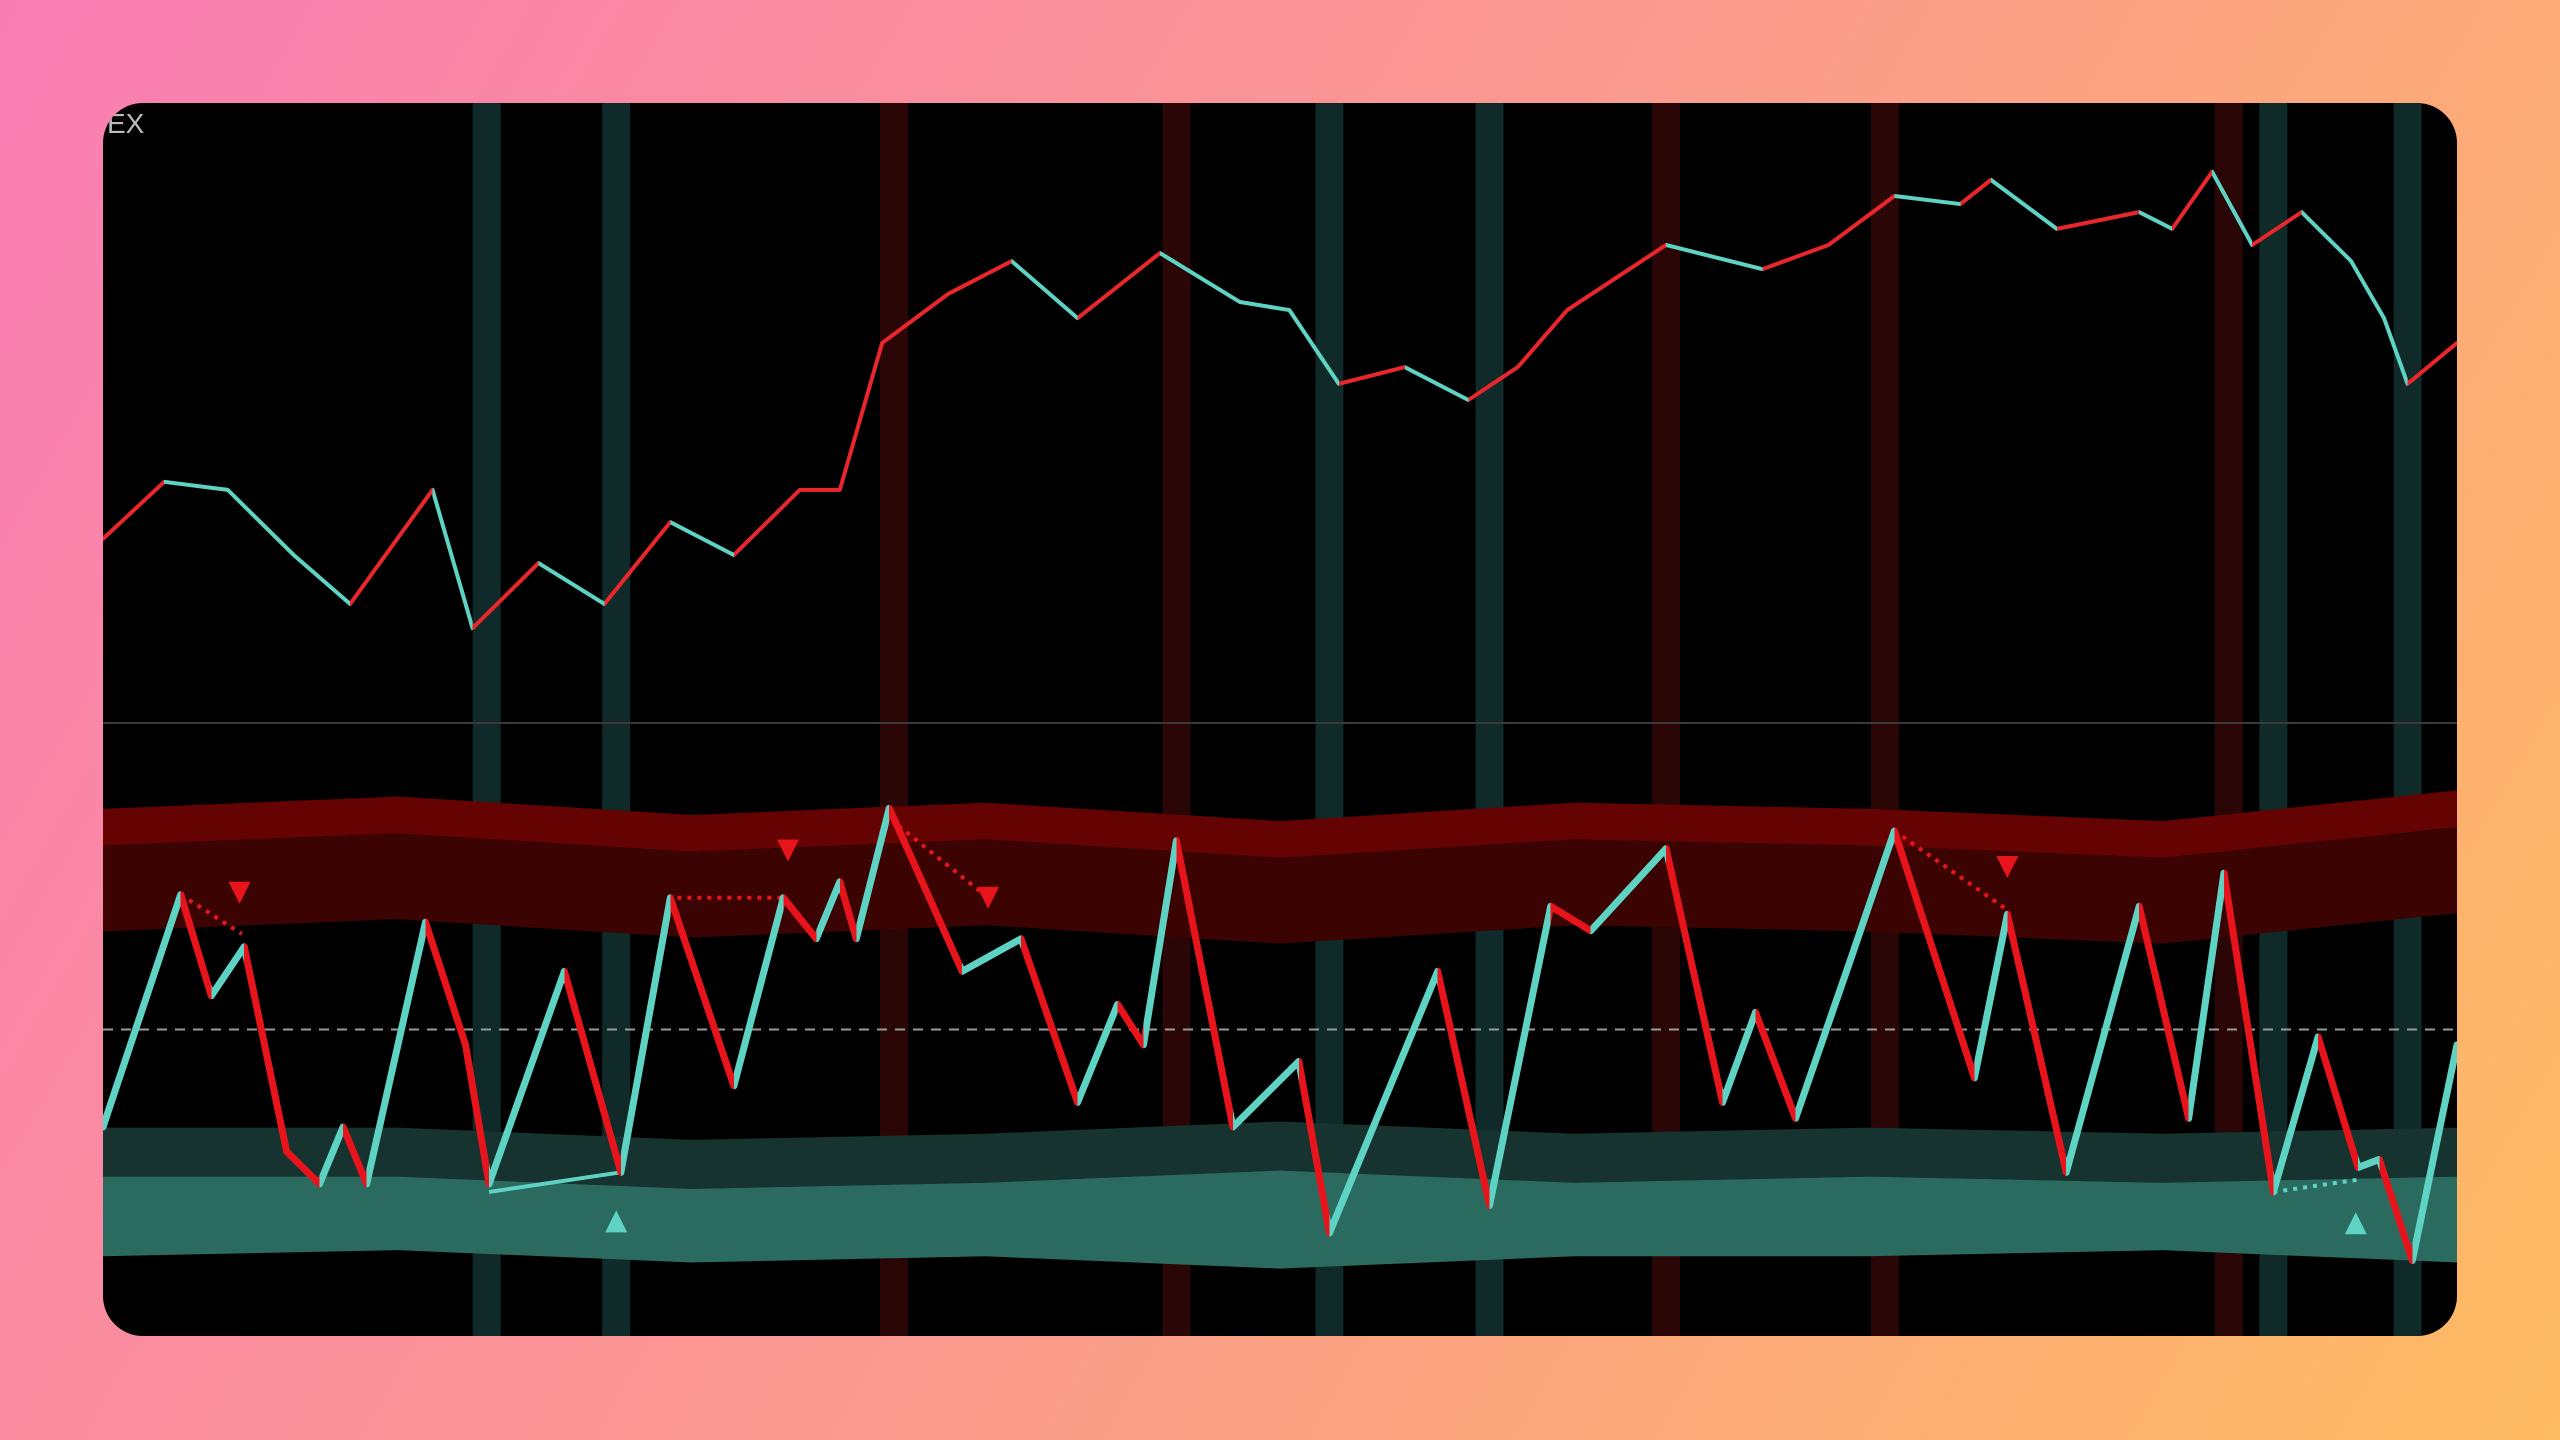 This screenshot has width=2560, height=1440. What do you see at coordinates (126, 123) in the screenshot?
I see `symbol-label: EX` at bounding box center [126, 123].